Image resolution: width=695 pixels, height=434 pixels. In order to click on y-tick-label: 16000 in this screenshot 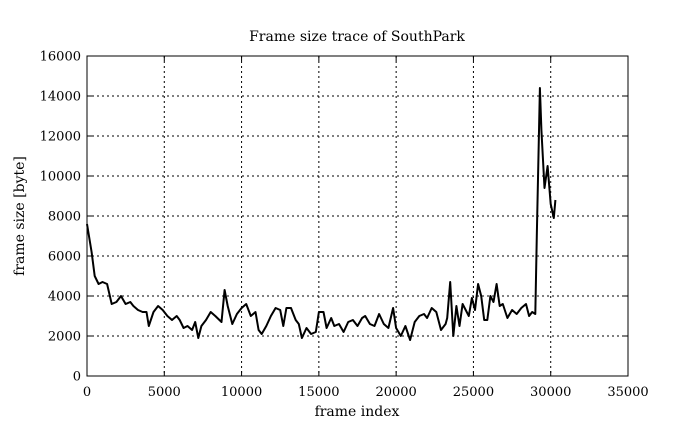, I will do `click(60, 57)`.